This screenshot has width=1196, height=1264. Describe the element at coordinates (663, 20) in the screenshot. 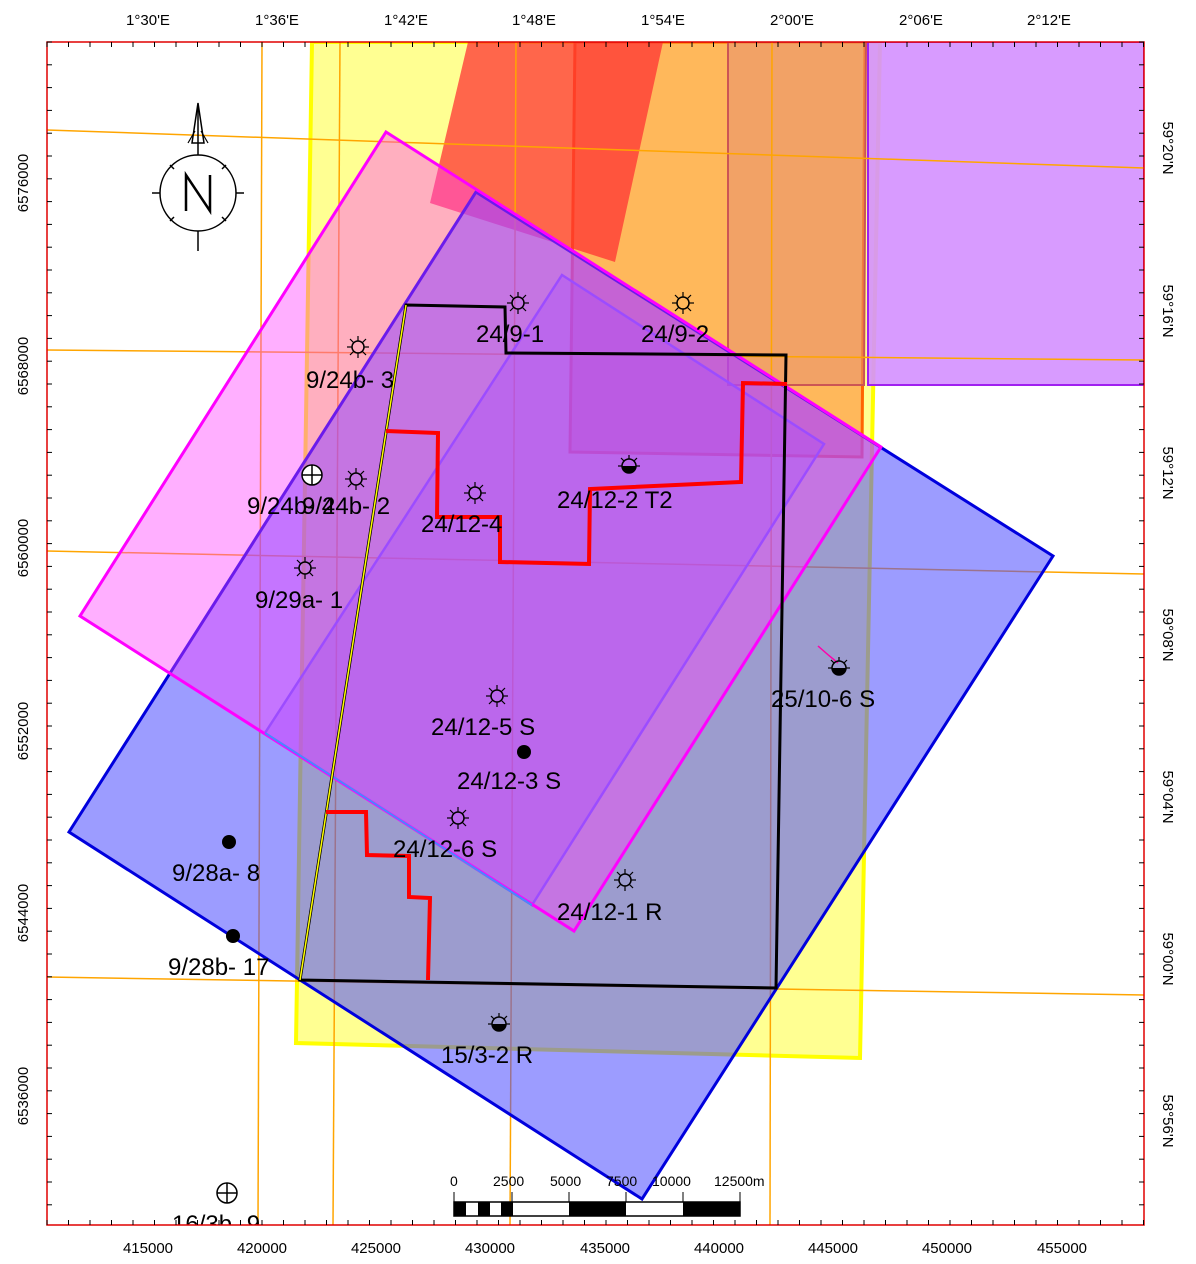

I see `top-tick-label: 1°54'E` at that location.